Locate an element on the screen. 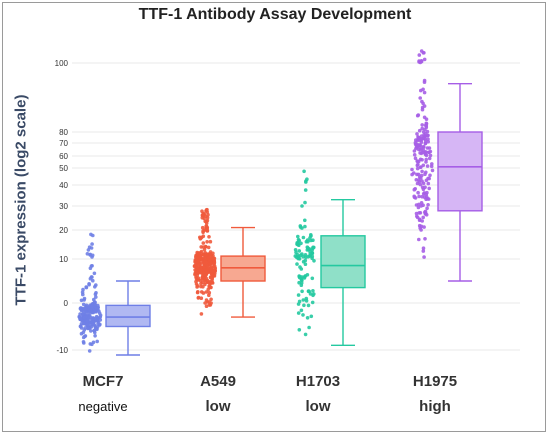 The image size is (550, 436). box-a549 is located at coordinates (243, 272).